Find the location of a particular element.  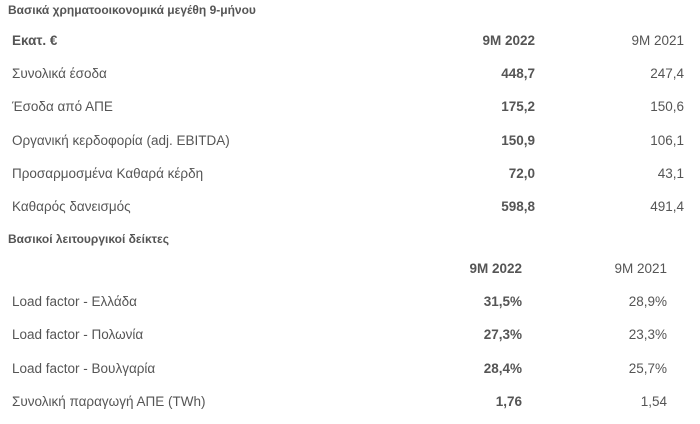

value-2022: 31,5% is located at coordinates (502, 301).